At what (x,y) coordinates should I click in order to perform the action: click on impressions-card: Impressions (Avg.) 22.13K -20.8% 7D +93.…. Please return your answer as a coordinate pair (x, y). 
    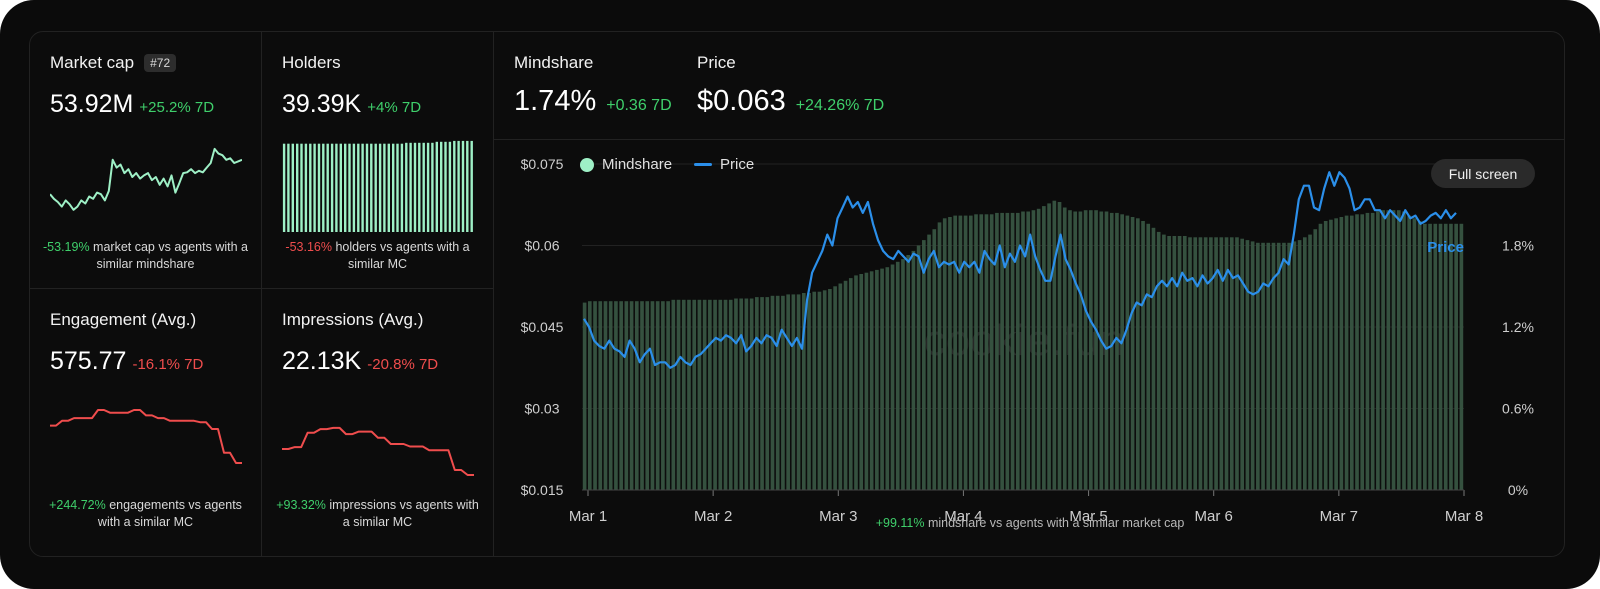
    Looking at the image, I should click on (378, 422).